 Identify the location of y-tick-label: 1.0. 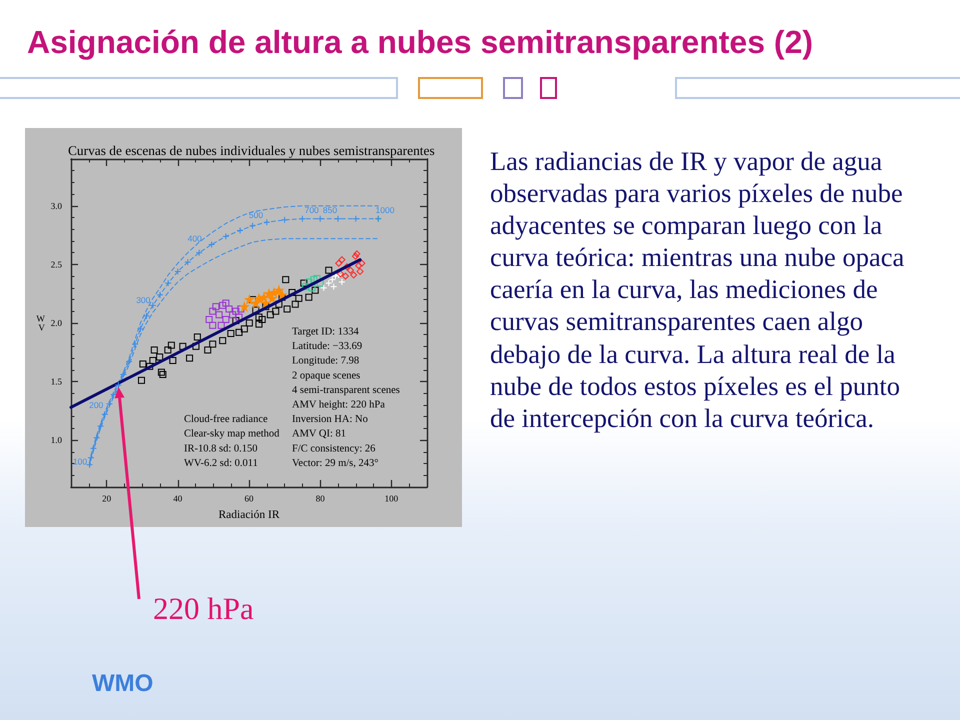
(56, 440).